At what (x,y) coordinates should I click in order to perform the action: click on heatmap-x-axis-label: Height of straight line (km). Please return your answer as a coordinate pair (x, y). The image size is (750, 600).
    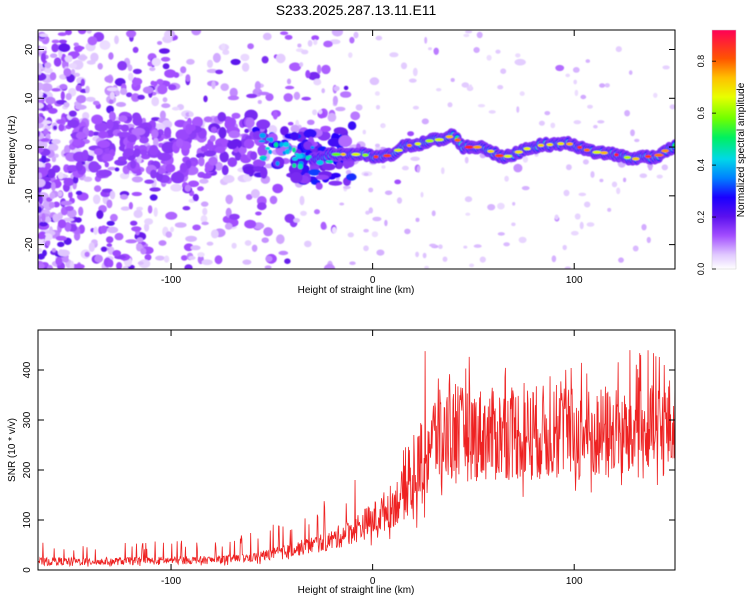
    Looking at the image, I should click on (356, 290).